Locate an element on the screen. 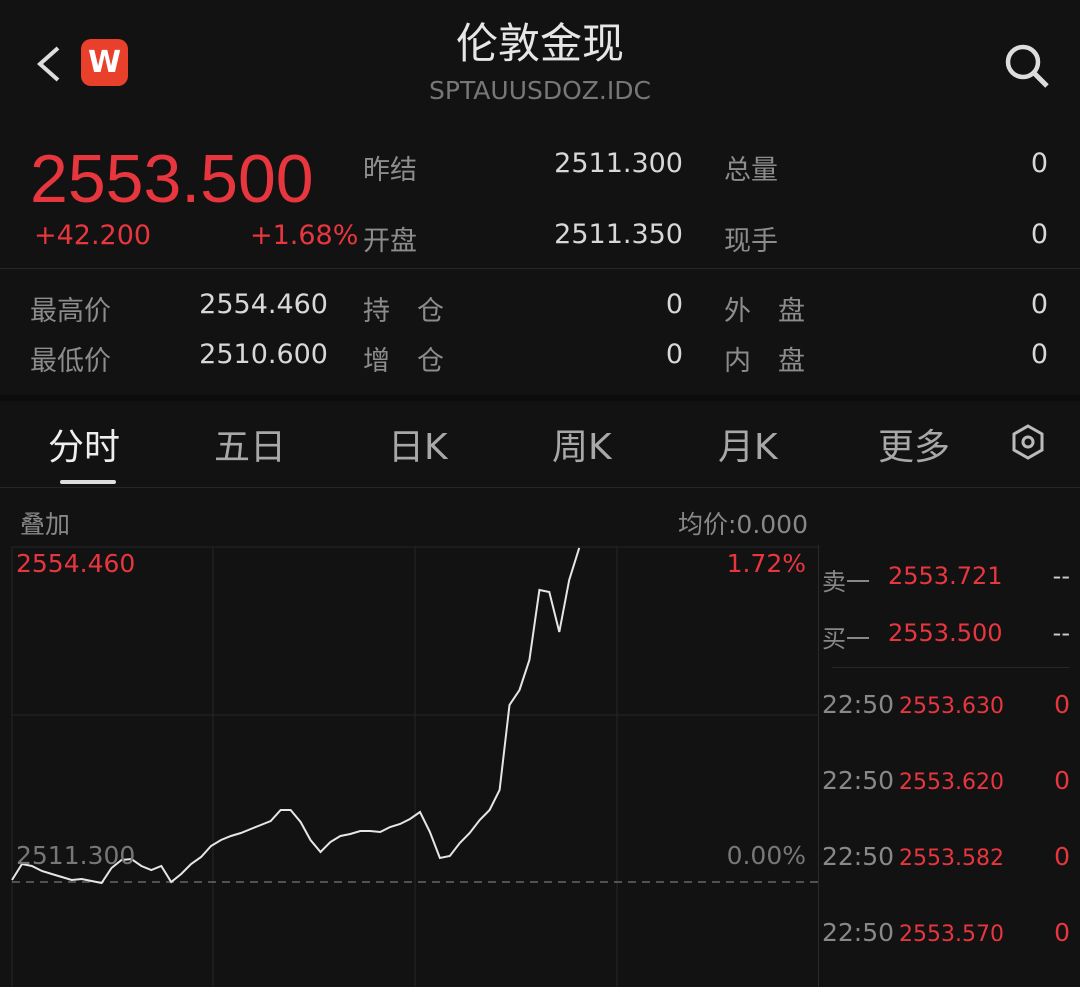 The width and height of the screenshot is (1080, 987). tab-monthly-k: 月K is located at coordinates (748, 447).